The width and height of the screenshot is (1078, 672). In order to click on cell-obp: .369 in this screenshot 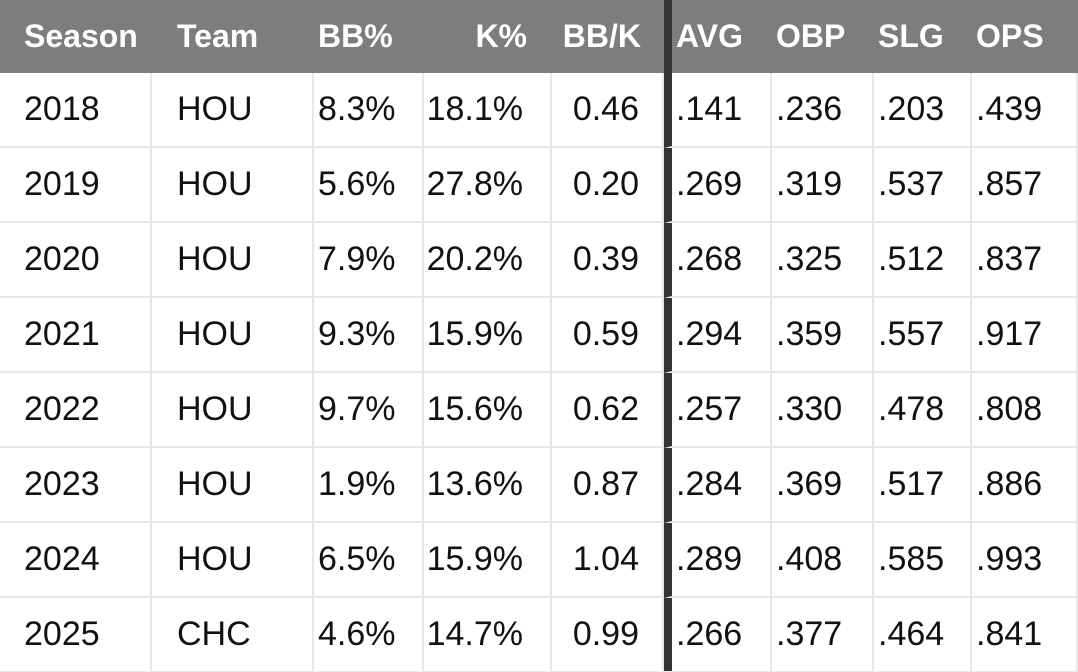, I will do `click(823, 485)`.